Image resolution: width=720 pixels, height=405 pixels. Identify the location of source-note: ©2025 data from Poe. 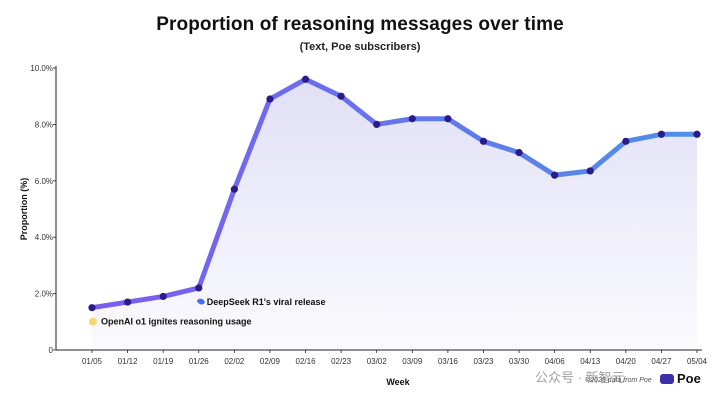
(618, 380).